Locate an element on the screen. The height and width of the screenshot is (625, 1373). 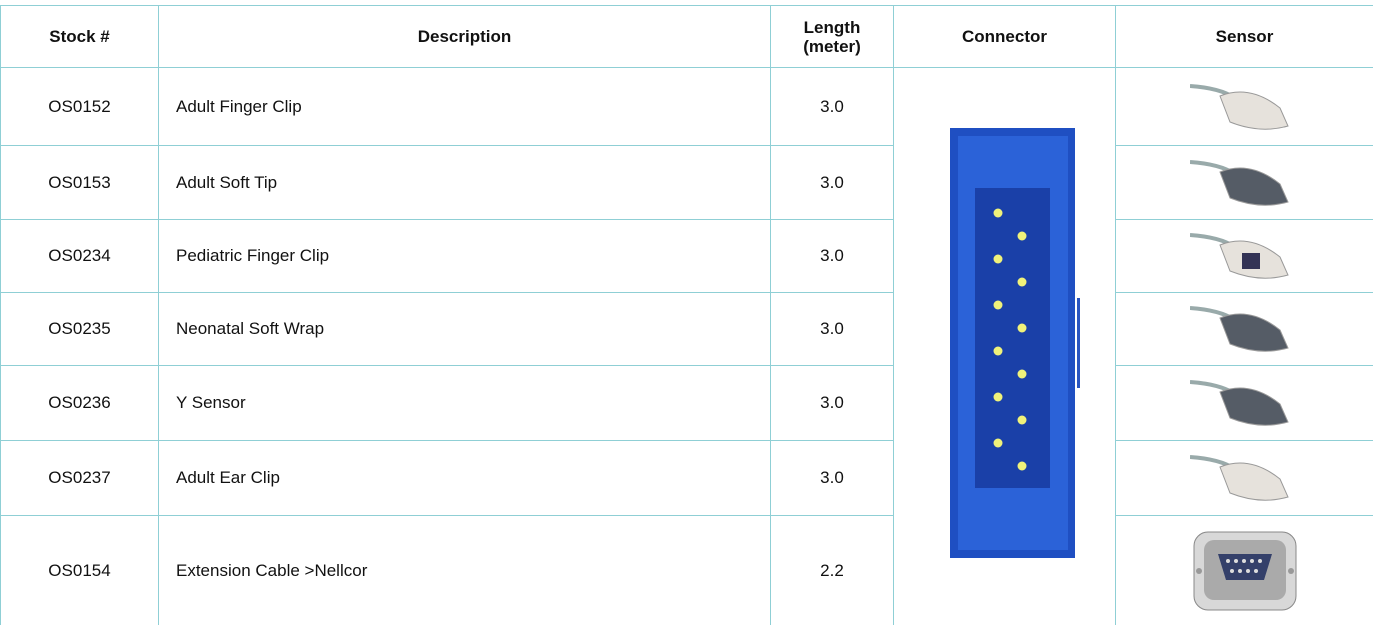
table-row: OS0236 Y Sensor 3.0 is located at coordinates (686, 403).